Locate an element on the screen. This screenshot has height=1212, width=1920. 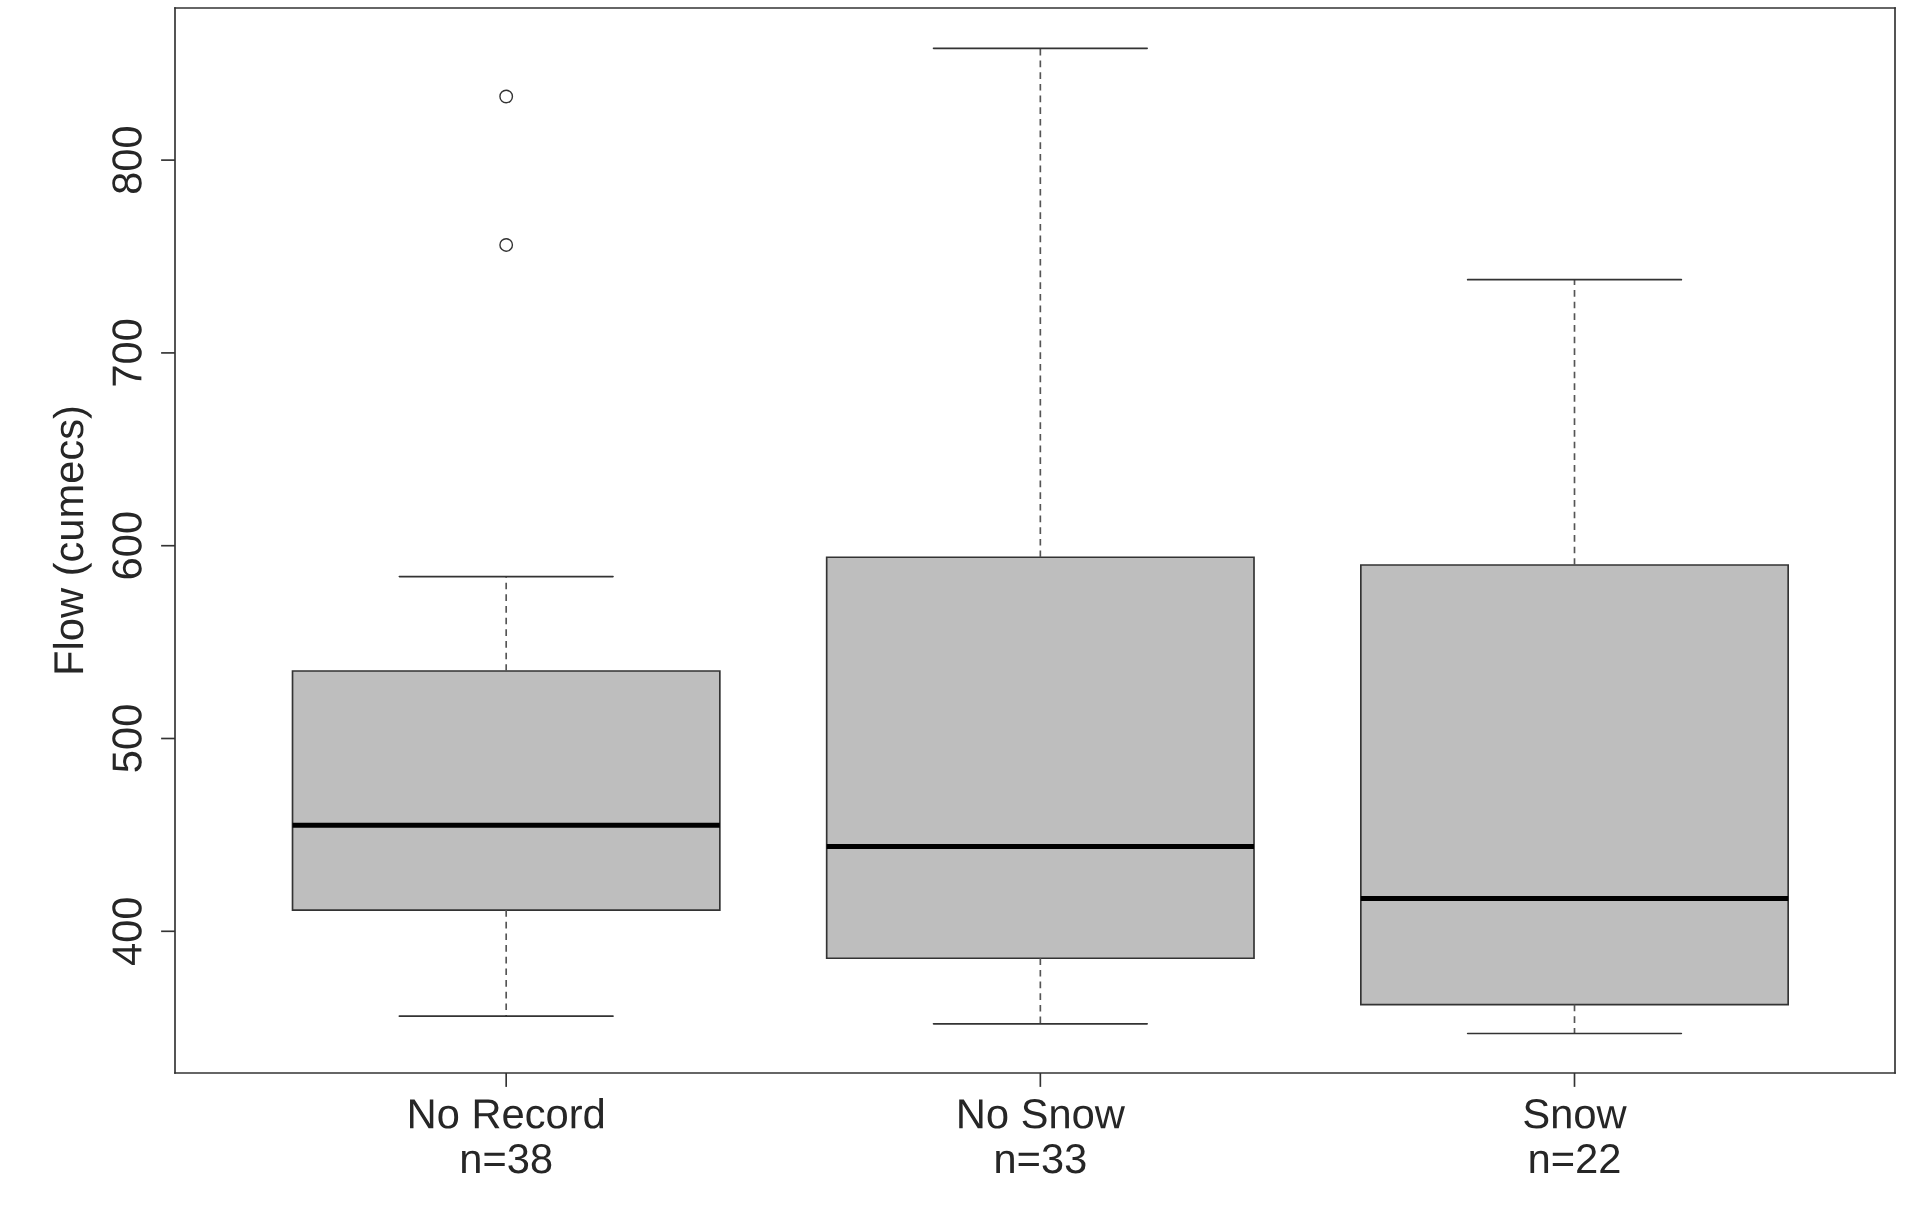
x-tick-label: Snow n=22 is located at coordinates (1575, 1136).